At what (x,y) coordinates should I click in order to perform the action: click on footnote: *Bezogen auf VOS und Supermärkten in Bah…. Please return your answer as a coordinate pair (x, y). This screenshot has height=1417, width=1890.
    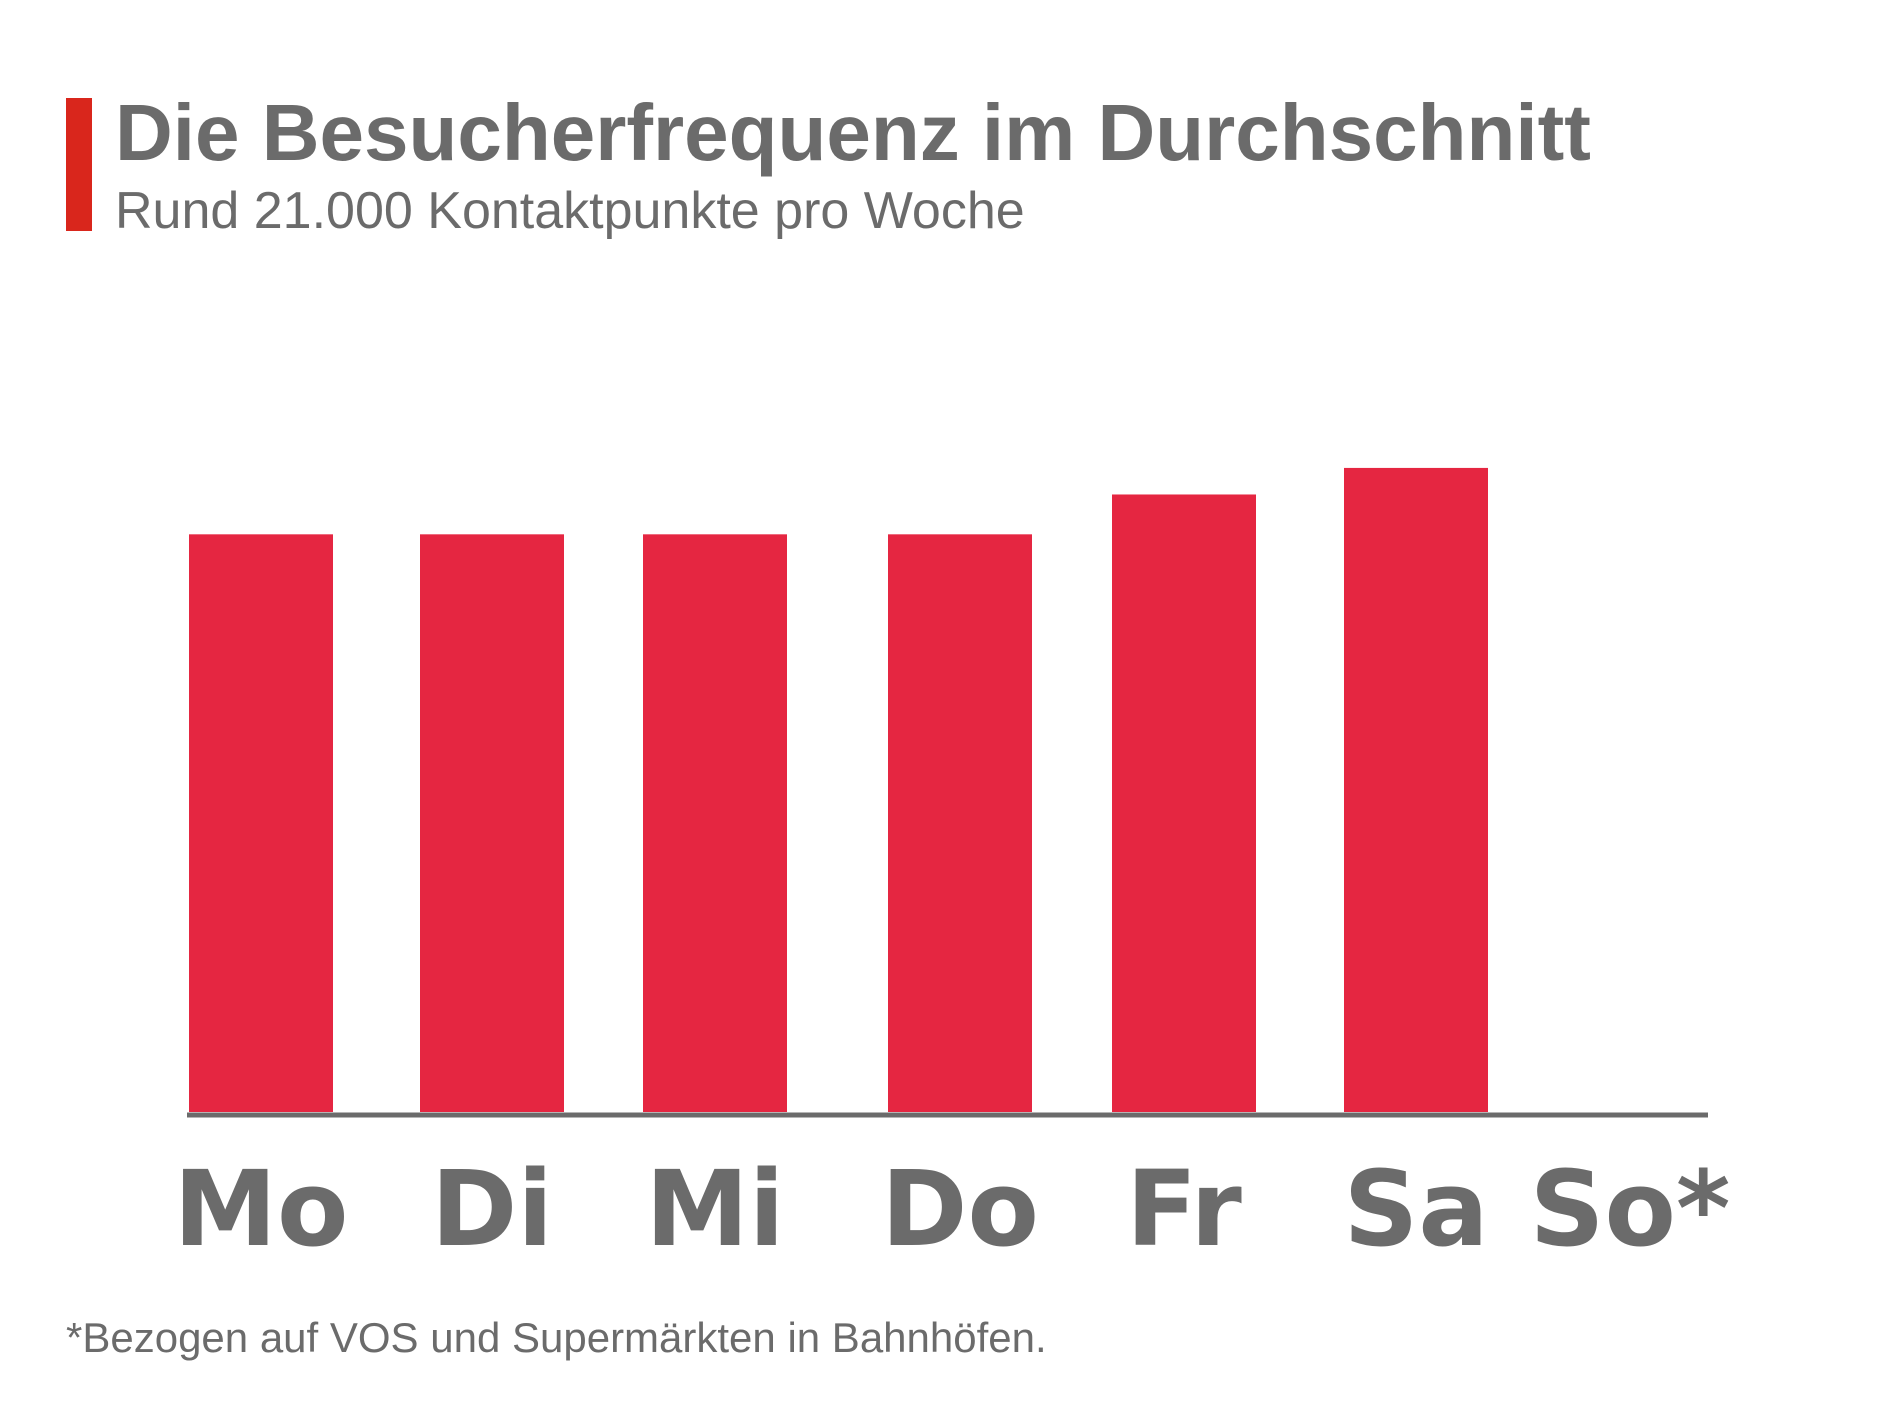
    Looking at the image, I should click on (556, 1337).